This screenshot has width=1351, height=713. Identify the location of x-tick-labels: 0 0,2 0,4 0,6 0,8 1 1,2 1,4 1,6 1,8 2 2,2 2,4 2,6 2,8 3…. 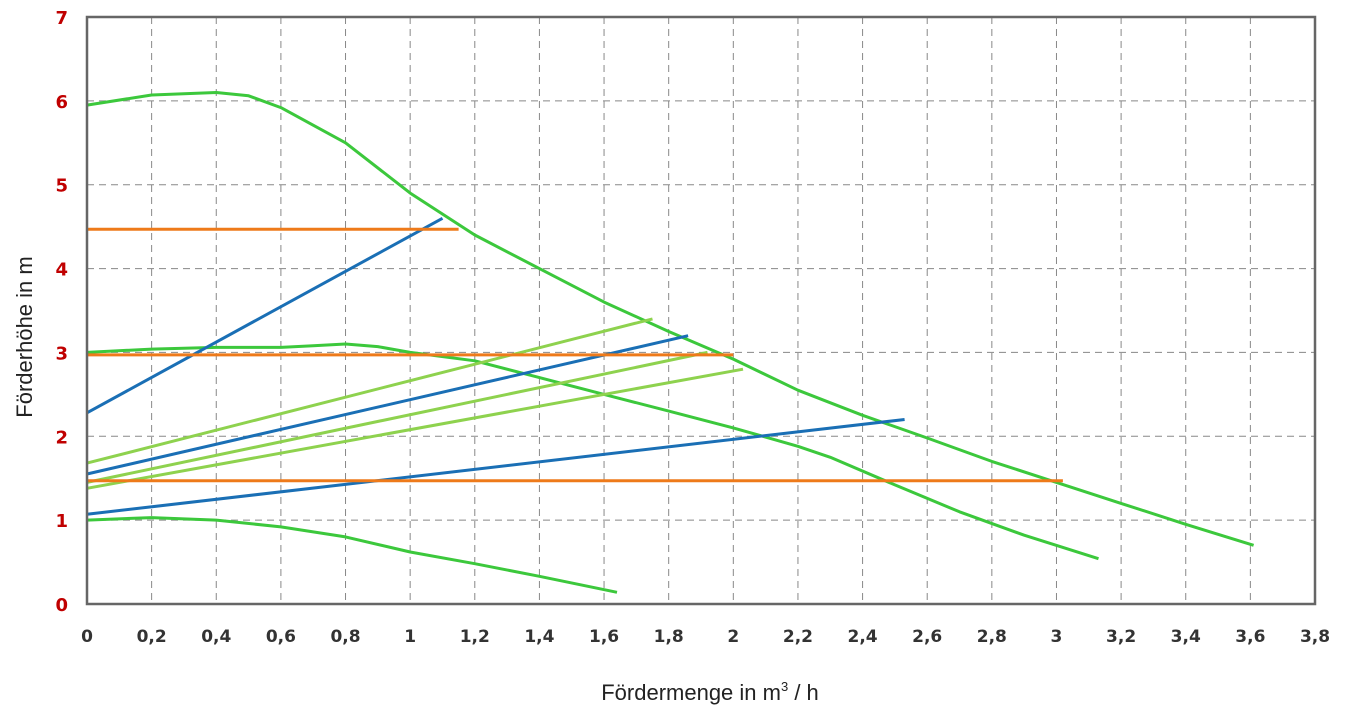
(705, 637).